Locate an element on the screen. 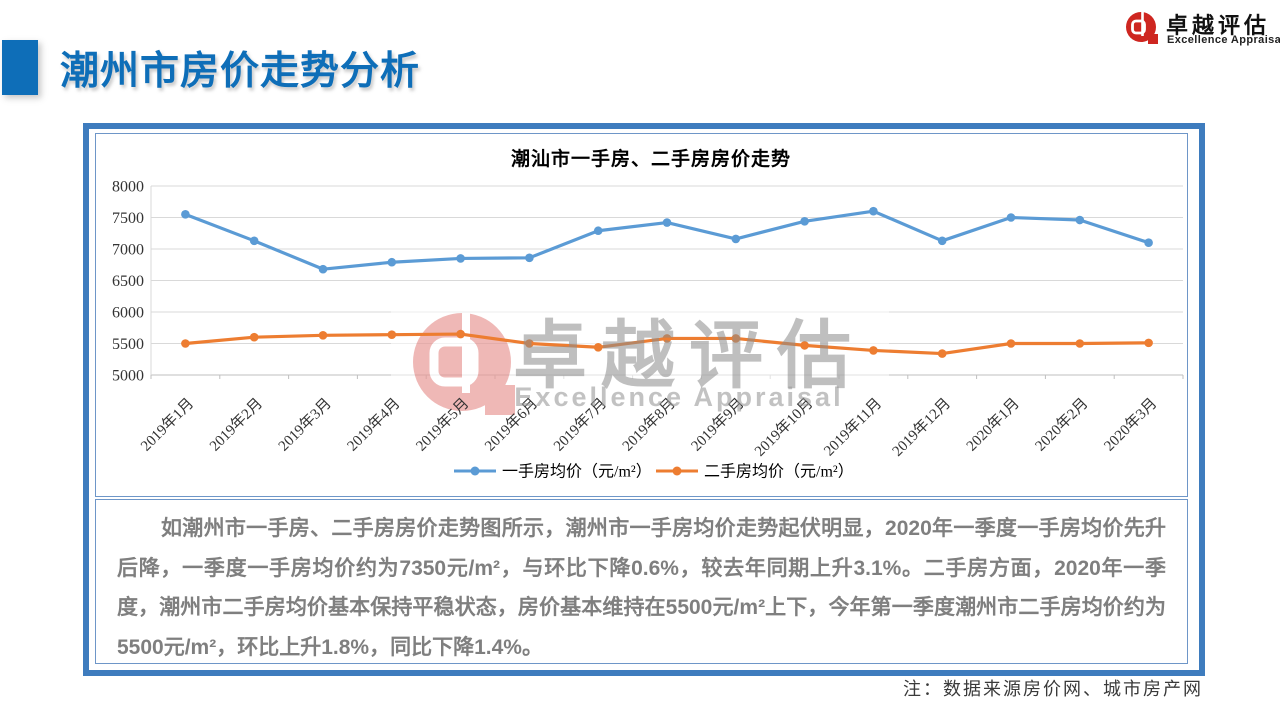 The height and width of the screenshot is (720, 1280). watermark-cn-text: 卓越评估 is located at coordinates (689, 357).